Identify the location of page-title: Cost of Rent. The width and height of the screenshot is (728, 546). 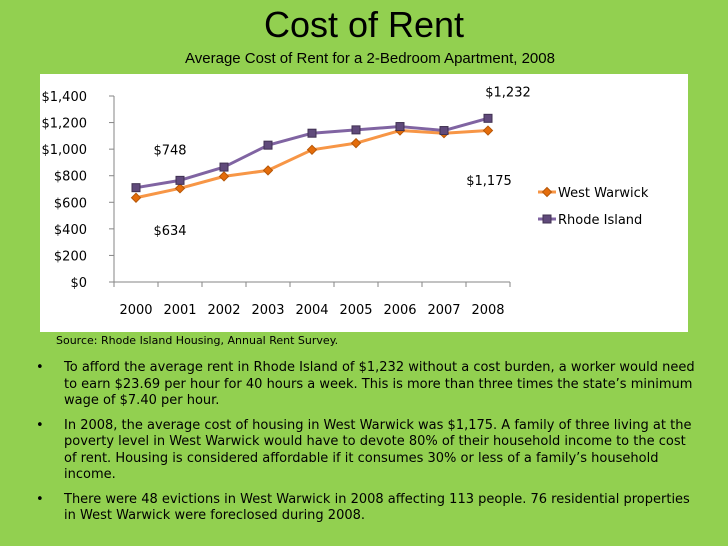
(364, 24).